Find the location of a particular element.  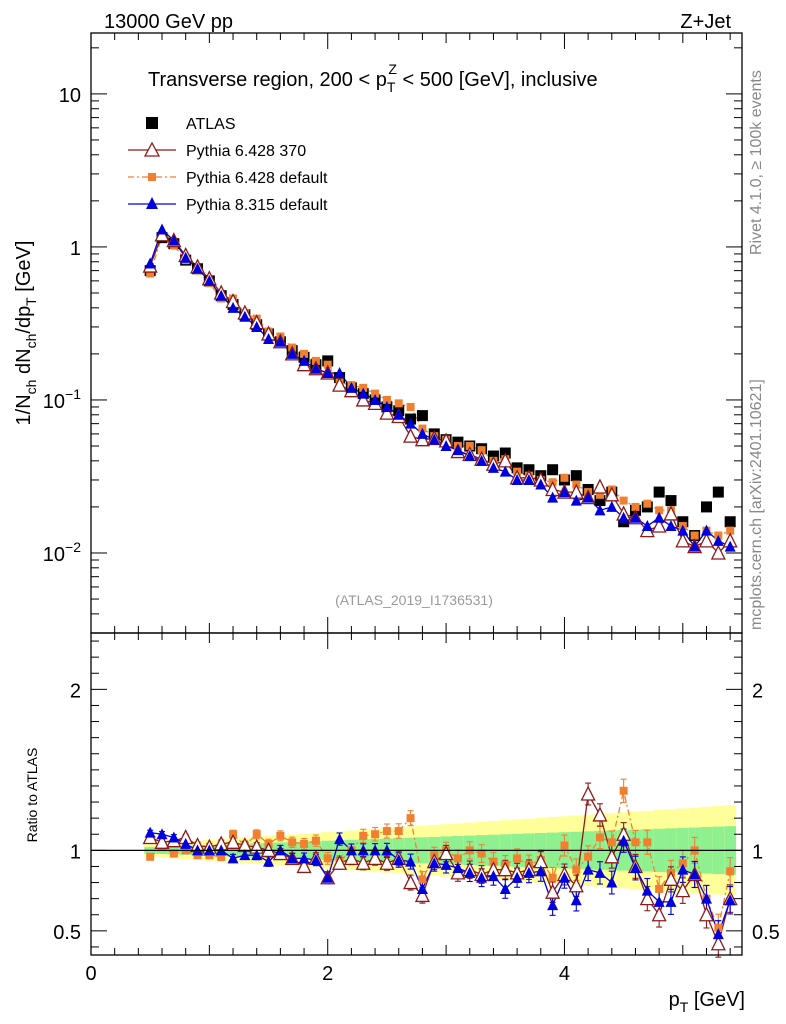

legend-marker-py8-default is located at coordinates (152, 203).